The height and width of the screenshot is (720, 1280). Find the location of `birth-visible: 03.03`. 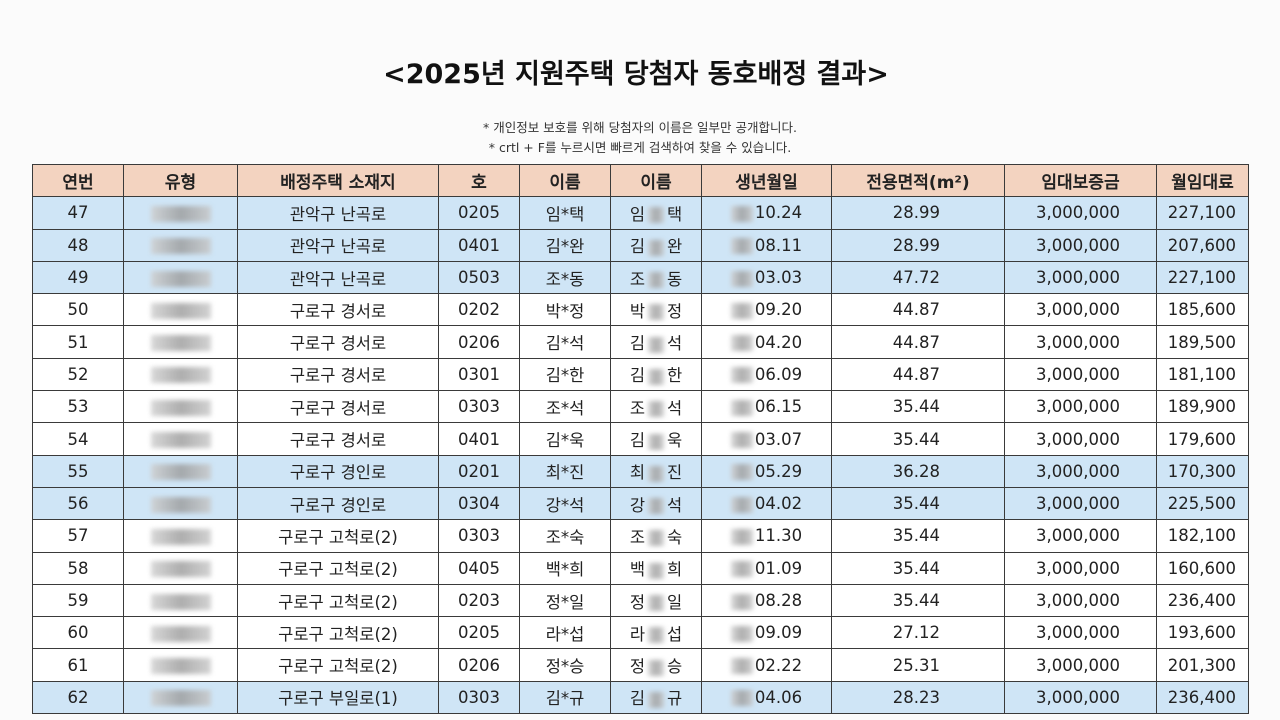

birth-visible: 03.03 is located at coordinates (778, 278).